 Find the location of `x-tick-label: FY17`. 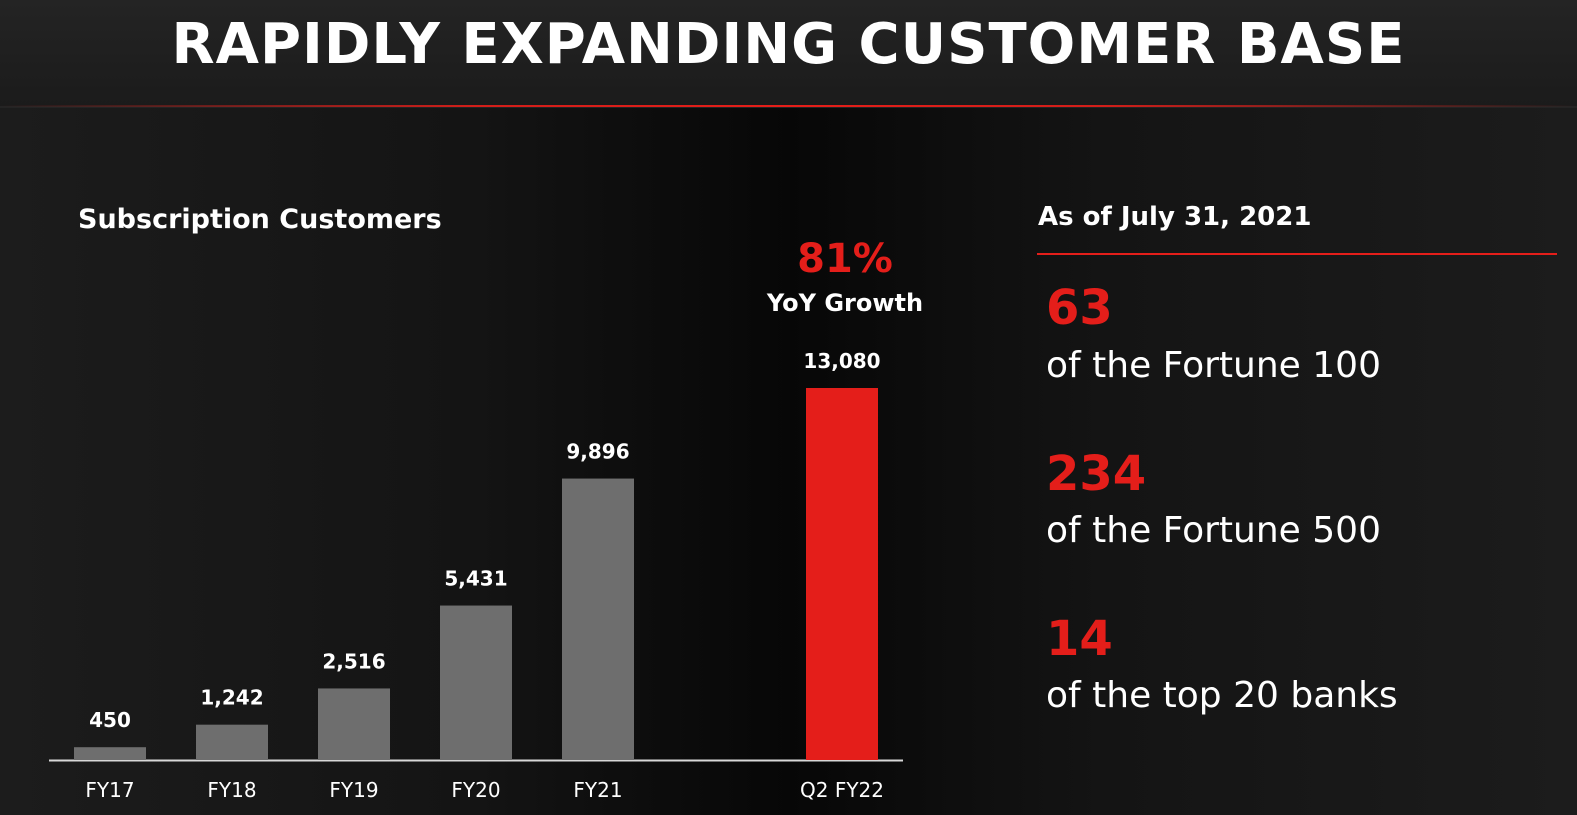

x-tick-label: FY17 is located at coordinates (109, 790).